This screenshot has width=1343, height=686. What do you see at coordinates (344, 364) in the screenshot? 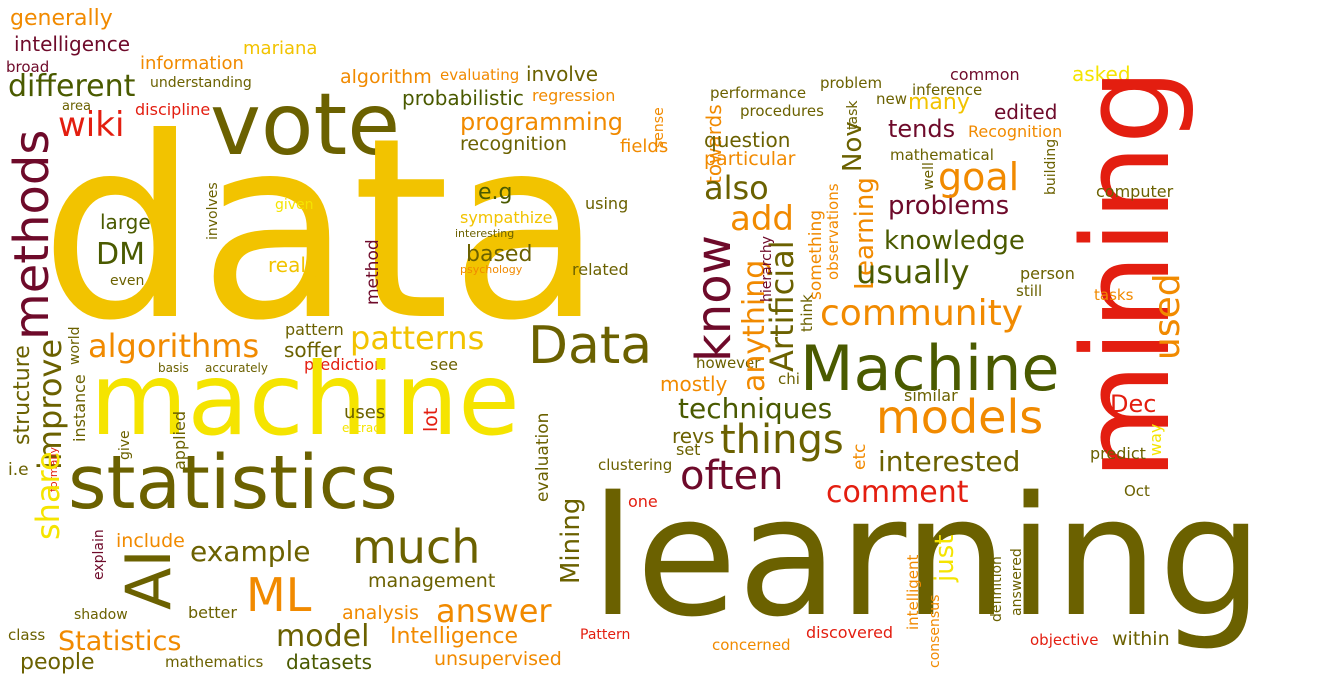
I see `cloud-word: prediction` at bounding box center [344, 364].